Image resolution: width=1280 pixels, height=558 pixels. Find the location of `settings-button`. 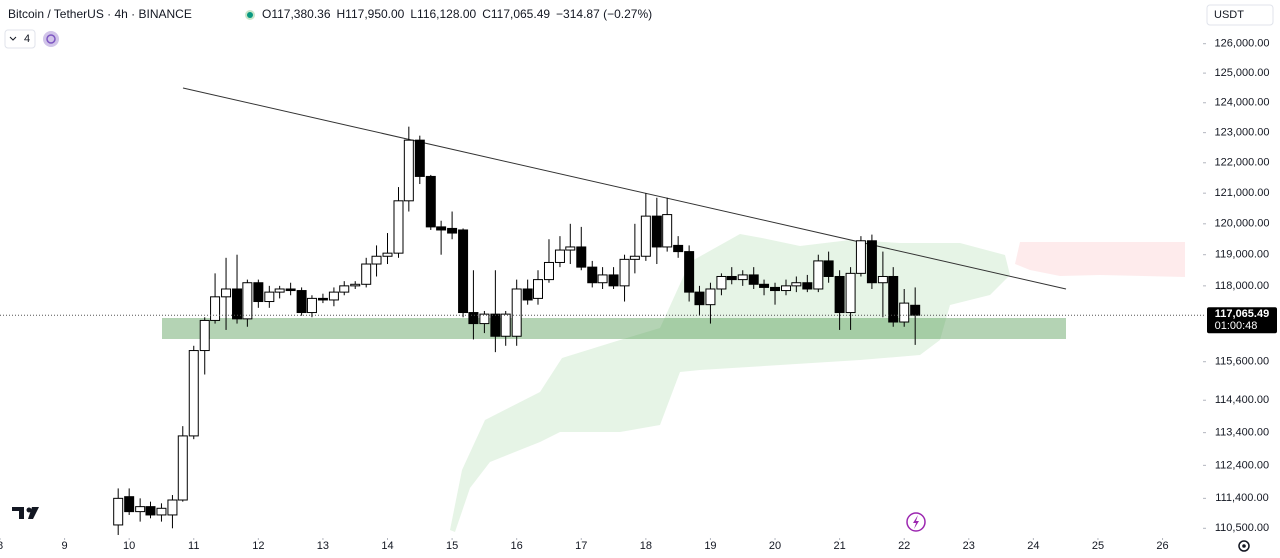

settings-button is located at coordinates (1244, 546).